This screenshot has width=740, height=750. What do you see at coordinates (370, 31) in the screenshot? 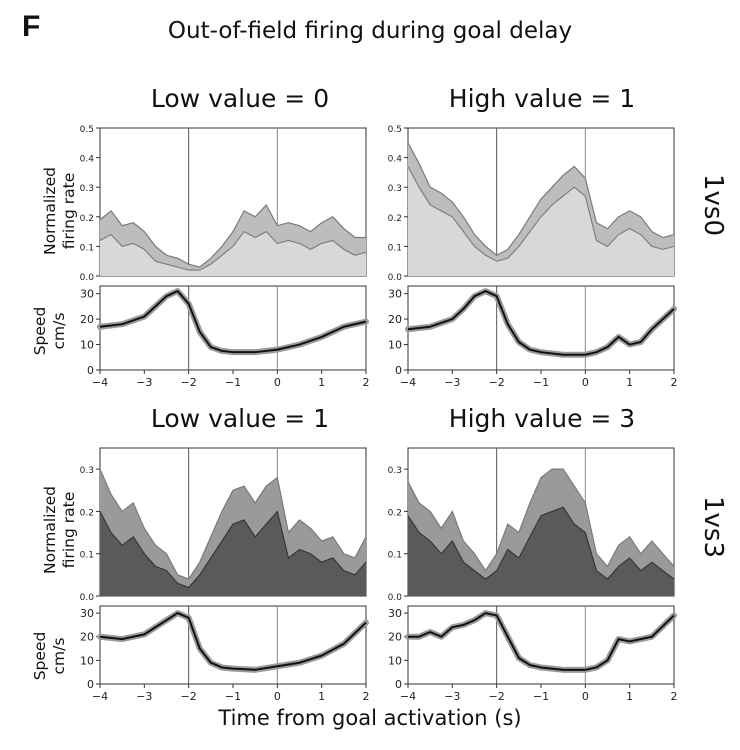
I see `figure-title: Out-of-field firing during goal delay` at bounding box center [370, 31].